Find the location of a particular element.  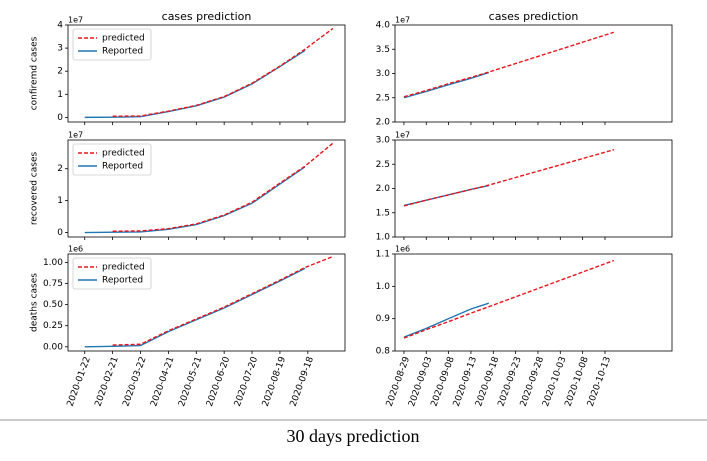

x-tick-label: 2020-03-22 is located at coordinates (134, 381).